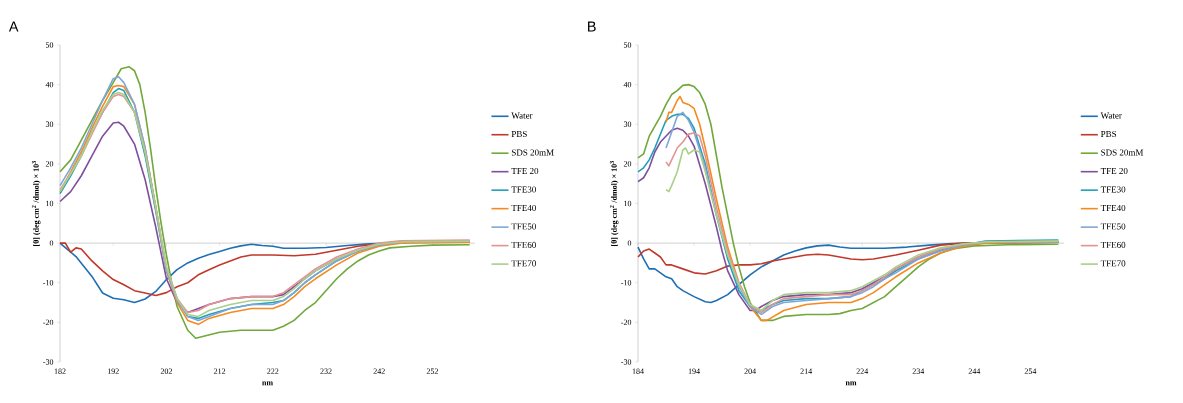  Describe the element at coordinates (750, 371) in the screenshot. I see `x-tick-label: 204` at that location.